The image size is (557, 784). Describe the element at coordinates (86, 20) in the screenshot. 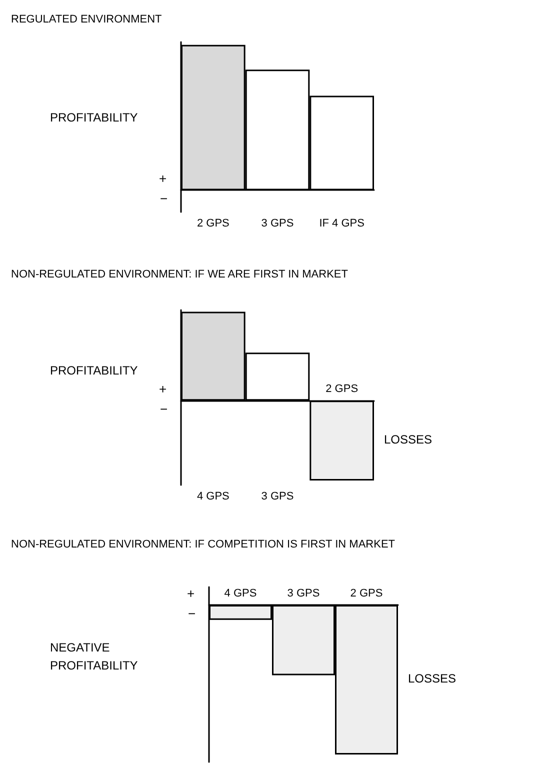

I see `text: REGULATED ENVIRONMENT` at that location.